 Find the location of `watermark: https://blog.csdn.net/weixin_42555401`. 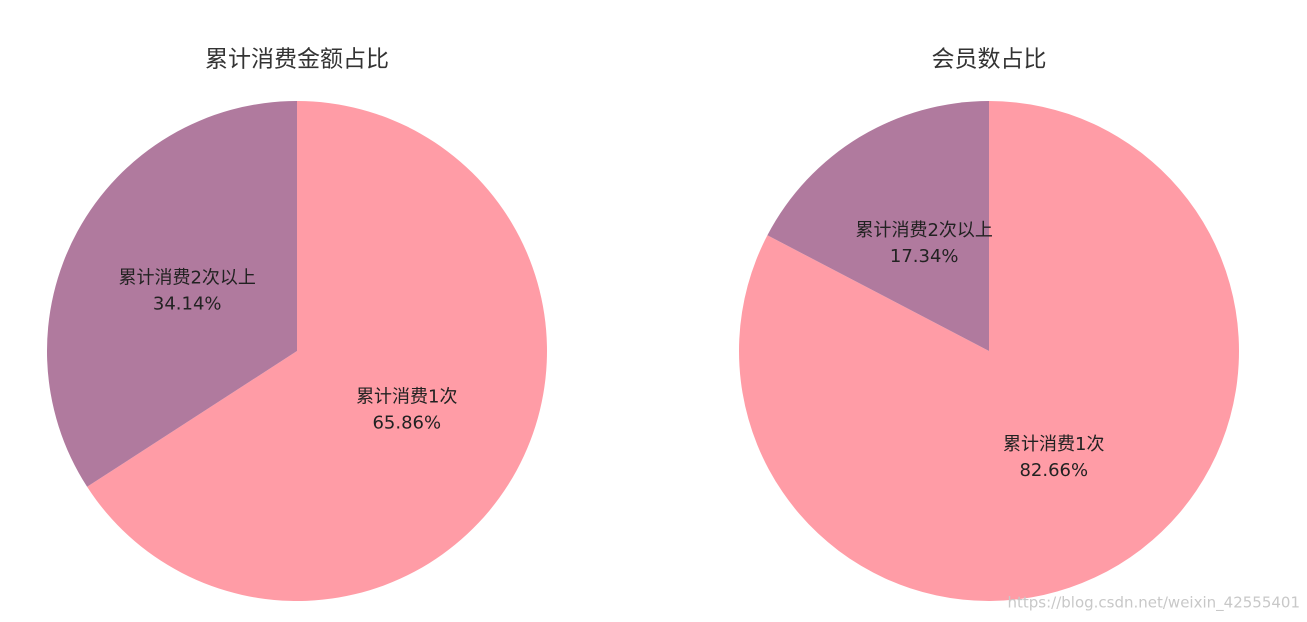

watermark: https://blog.csdn.net/weixin_42555401 is located at coordinates (1153, 603).